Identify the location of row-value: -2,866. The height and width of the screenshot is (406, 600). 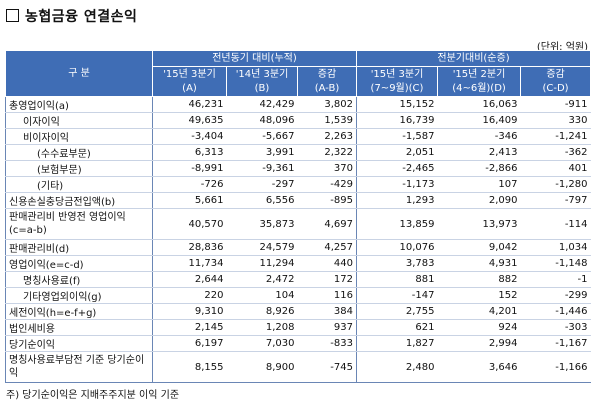
(479, 168).